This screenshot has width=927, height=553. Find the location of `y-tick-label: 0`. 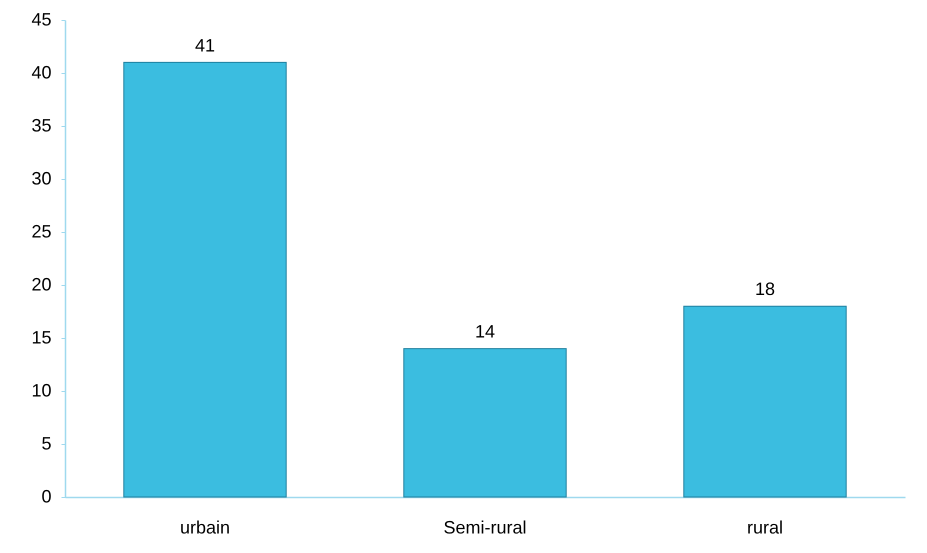

y-tick-label: 0 is located at coordinates (46, 496).